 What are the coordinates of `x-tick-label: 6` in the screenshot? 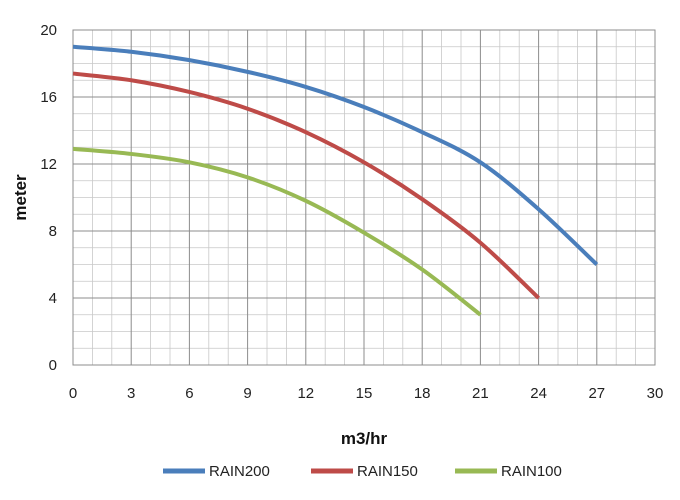 It's located at (189, 393).